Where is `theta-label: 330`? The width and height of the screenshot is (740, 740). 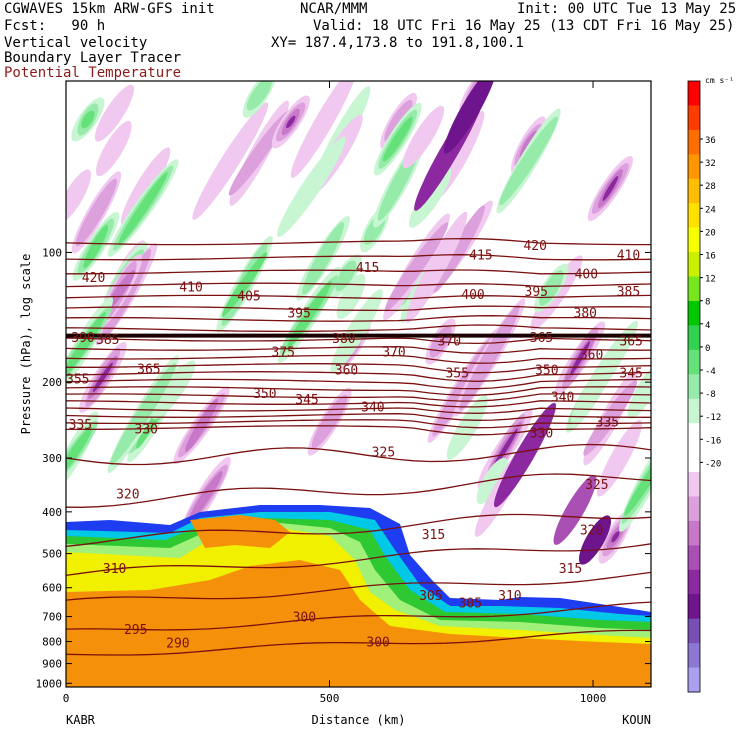 theta-label: 330 is located at coordinates (146, 429).